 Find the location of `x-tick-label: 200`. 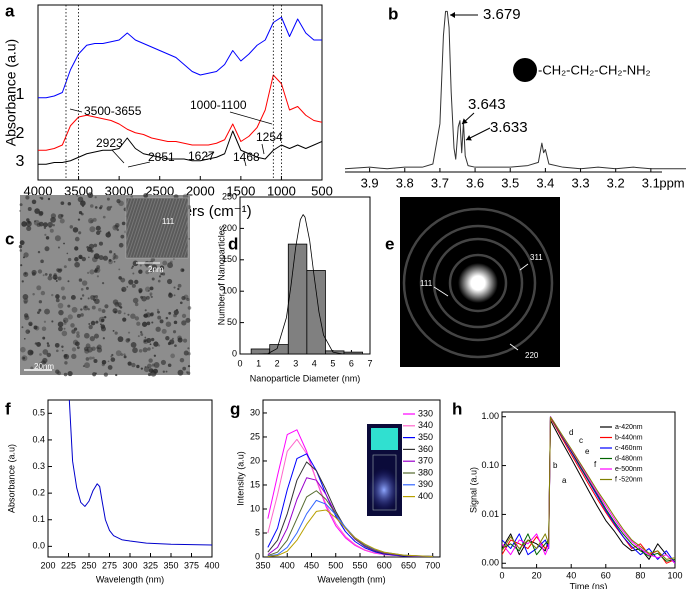

x-tick-label: 200 is located at coordinates (47, 565).